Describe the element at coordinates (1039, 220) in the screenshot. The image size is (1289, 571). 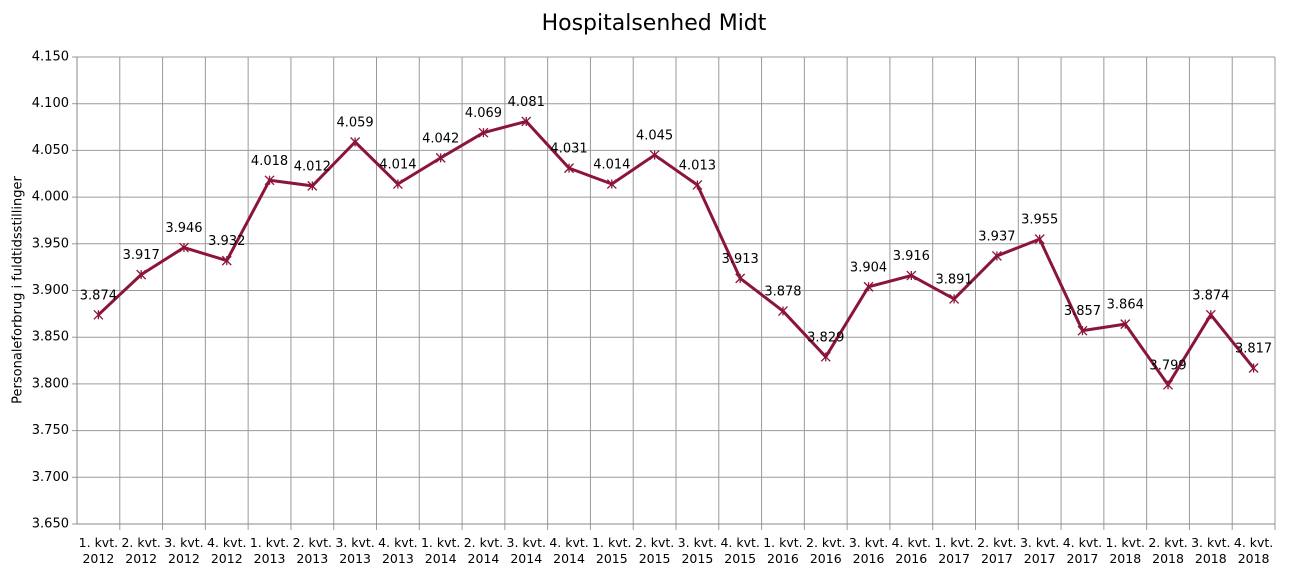
I see `data-label: 3.955` at that location.